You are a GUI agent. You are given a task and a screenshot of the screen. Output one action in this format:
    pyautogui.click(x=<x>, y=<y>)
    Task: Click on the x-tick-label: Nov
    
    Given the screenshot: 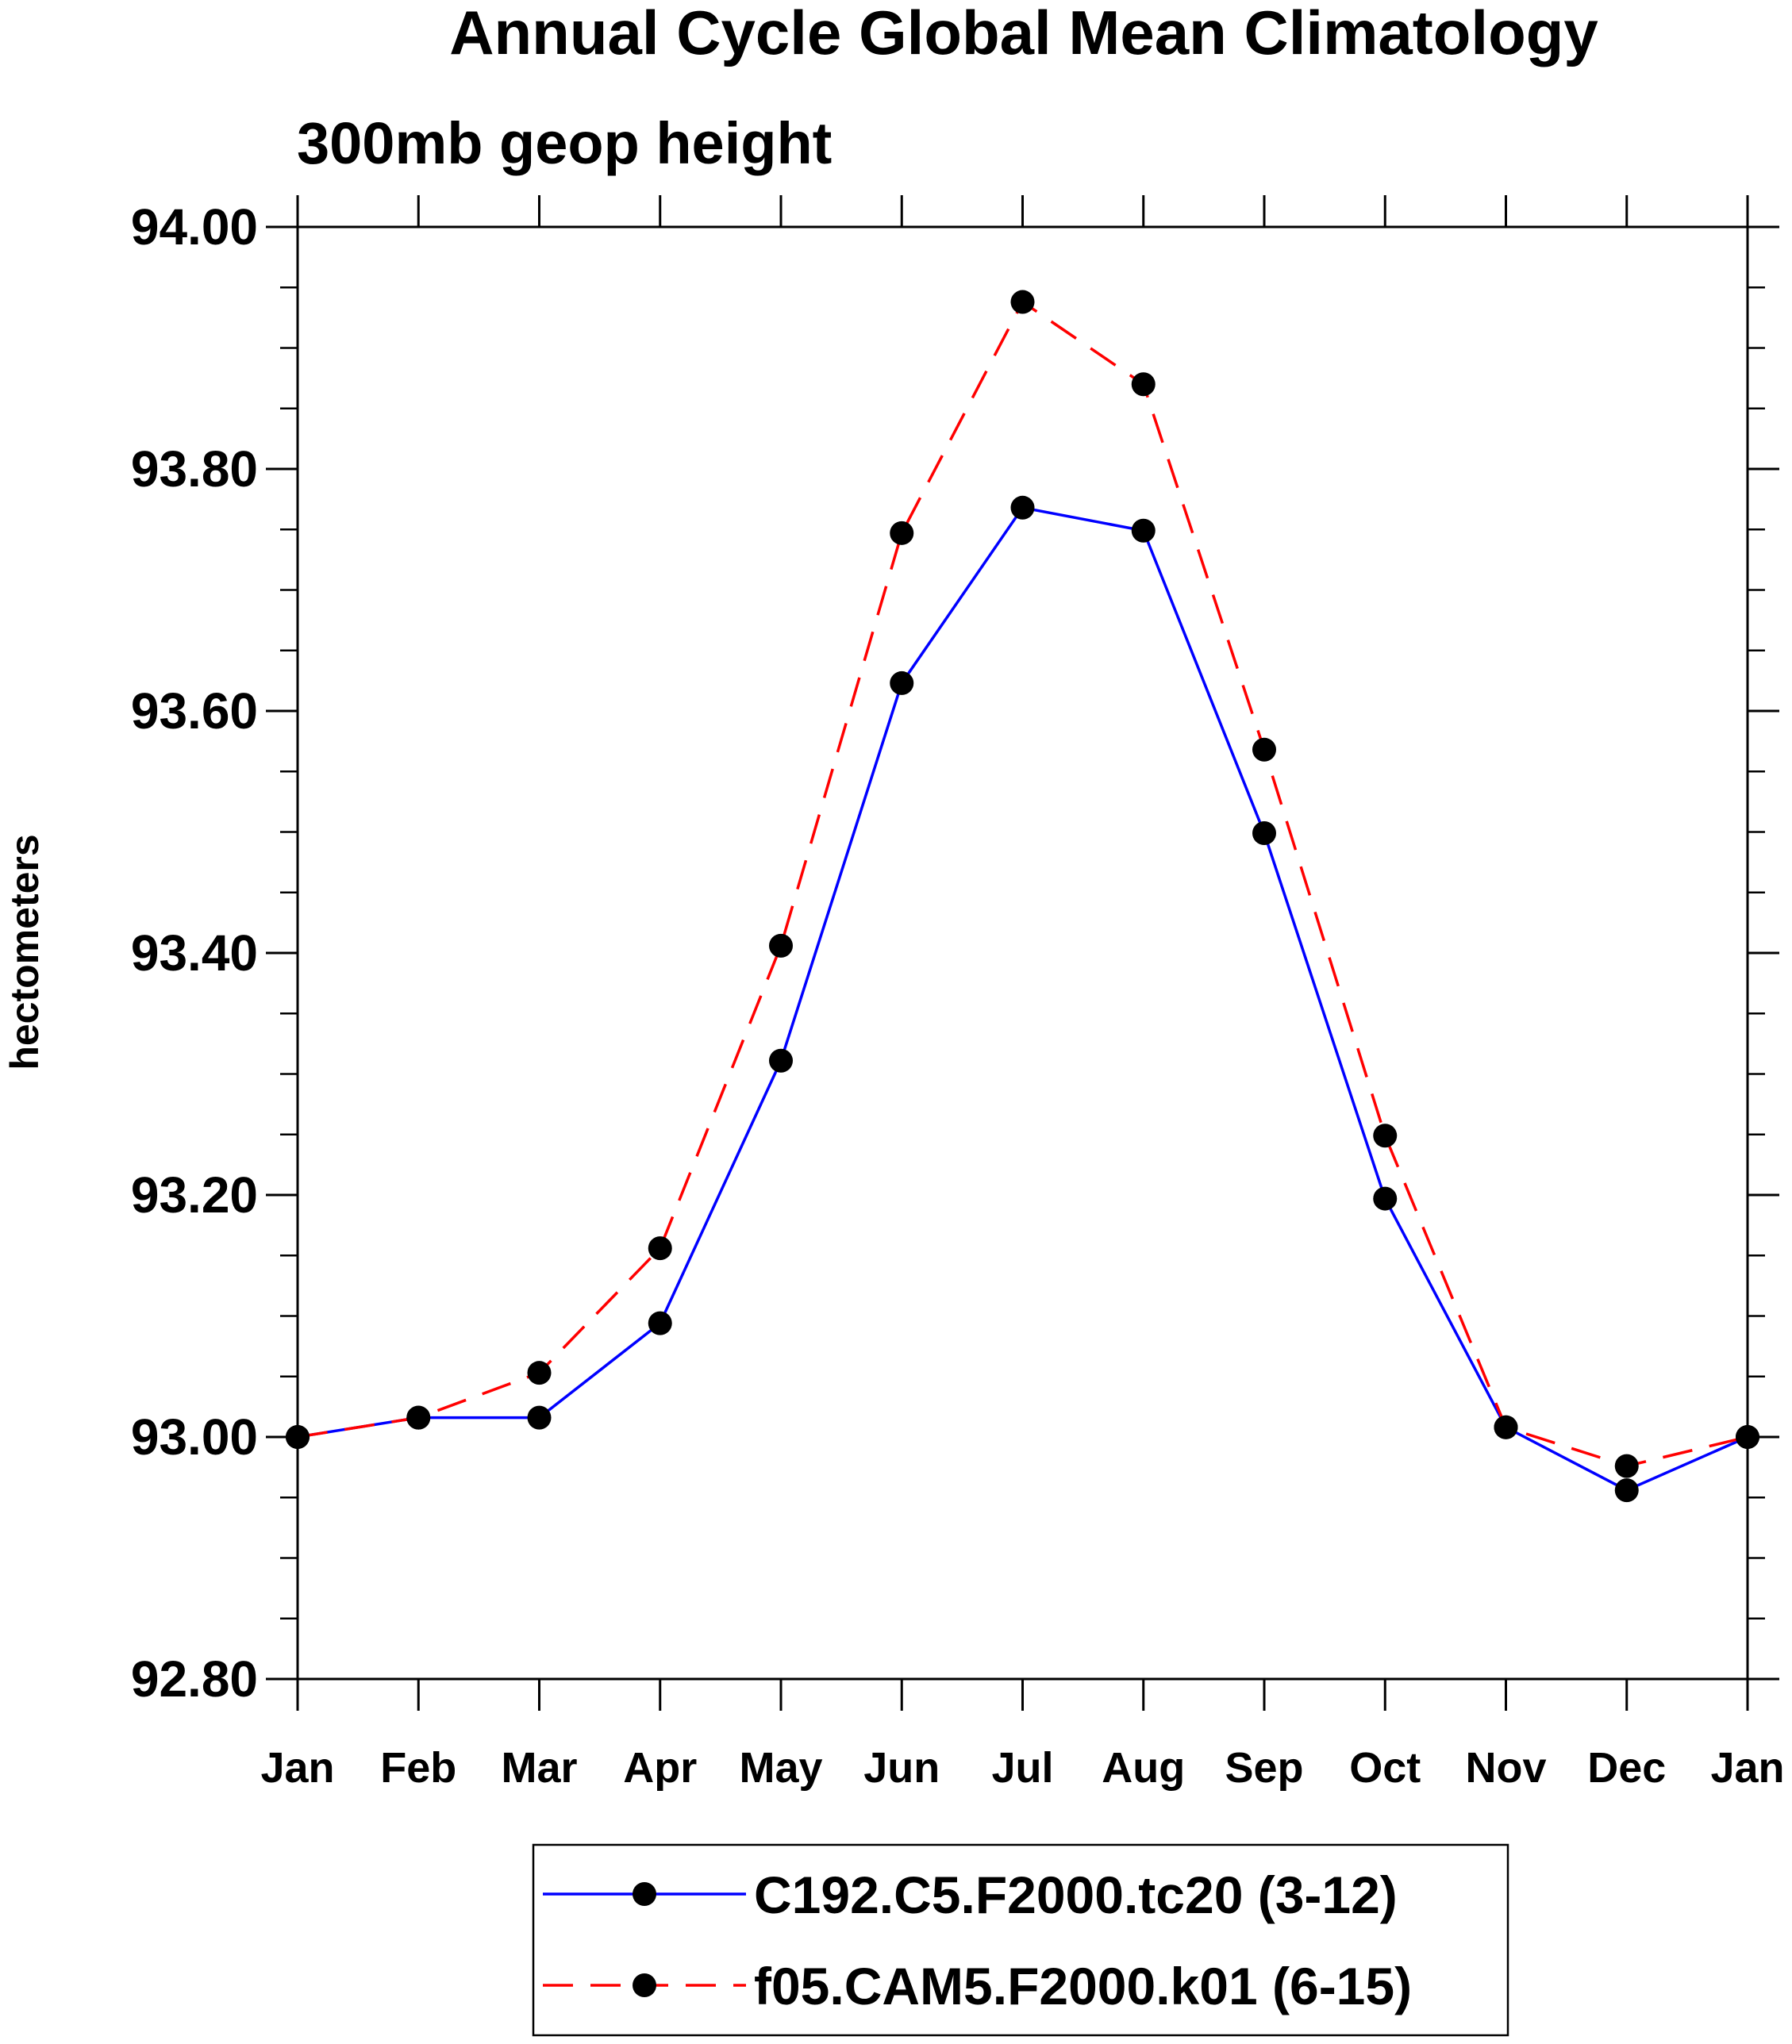 What is the action you would take?
    pyautogui.click(x=1505, y=1768)
    